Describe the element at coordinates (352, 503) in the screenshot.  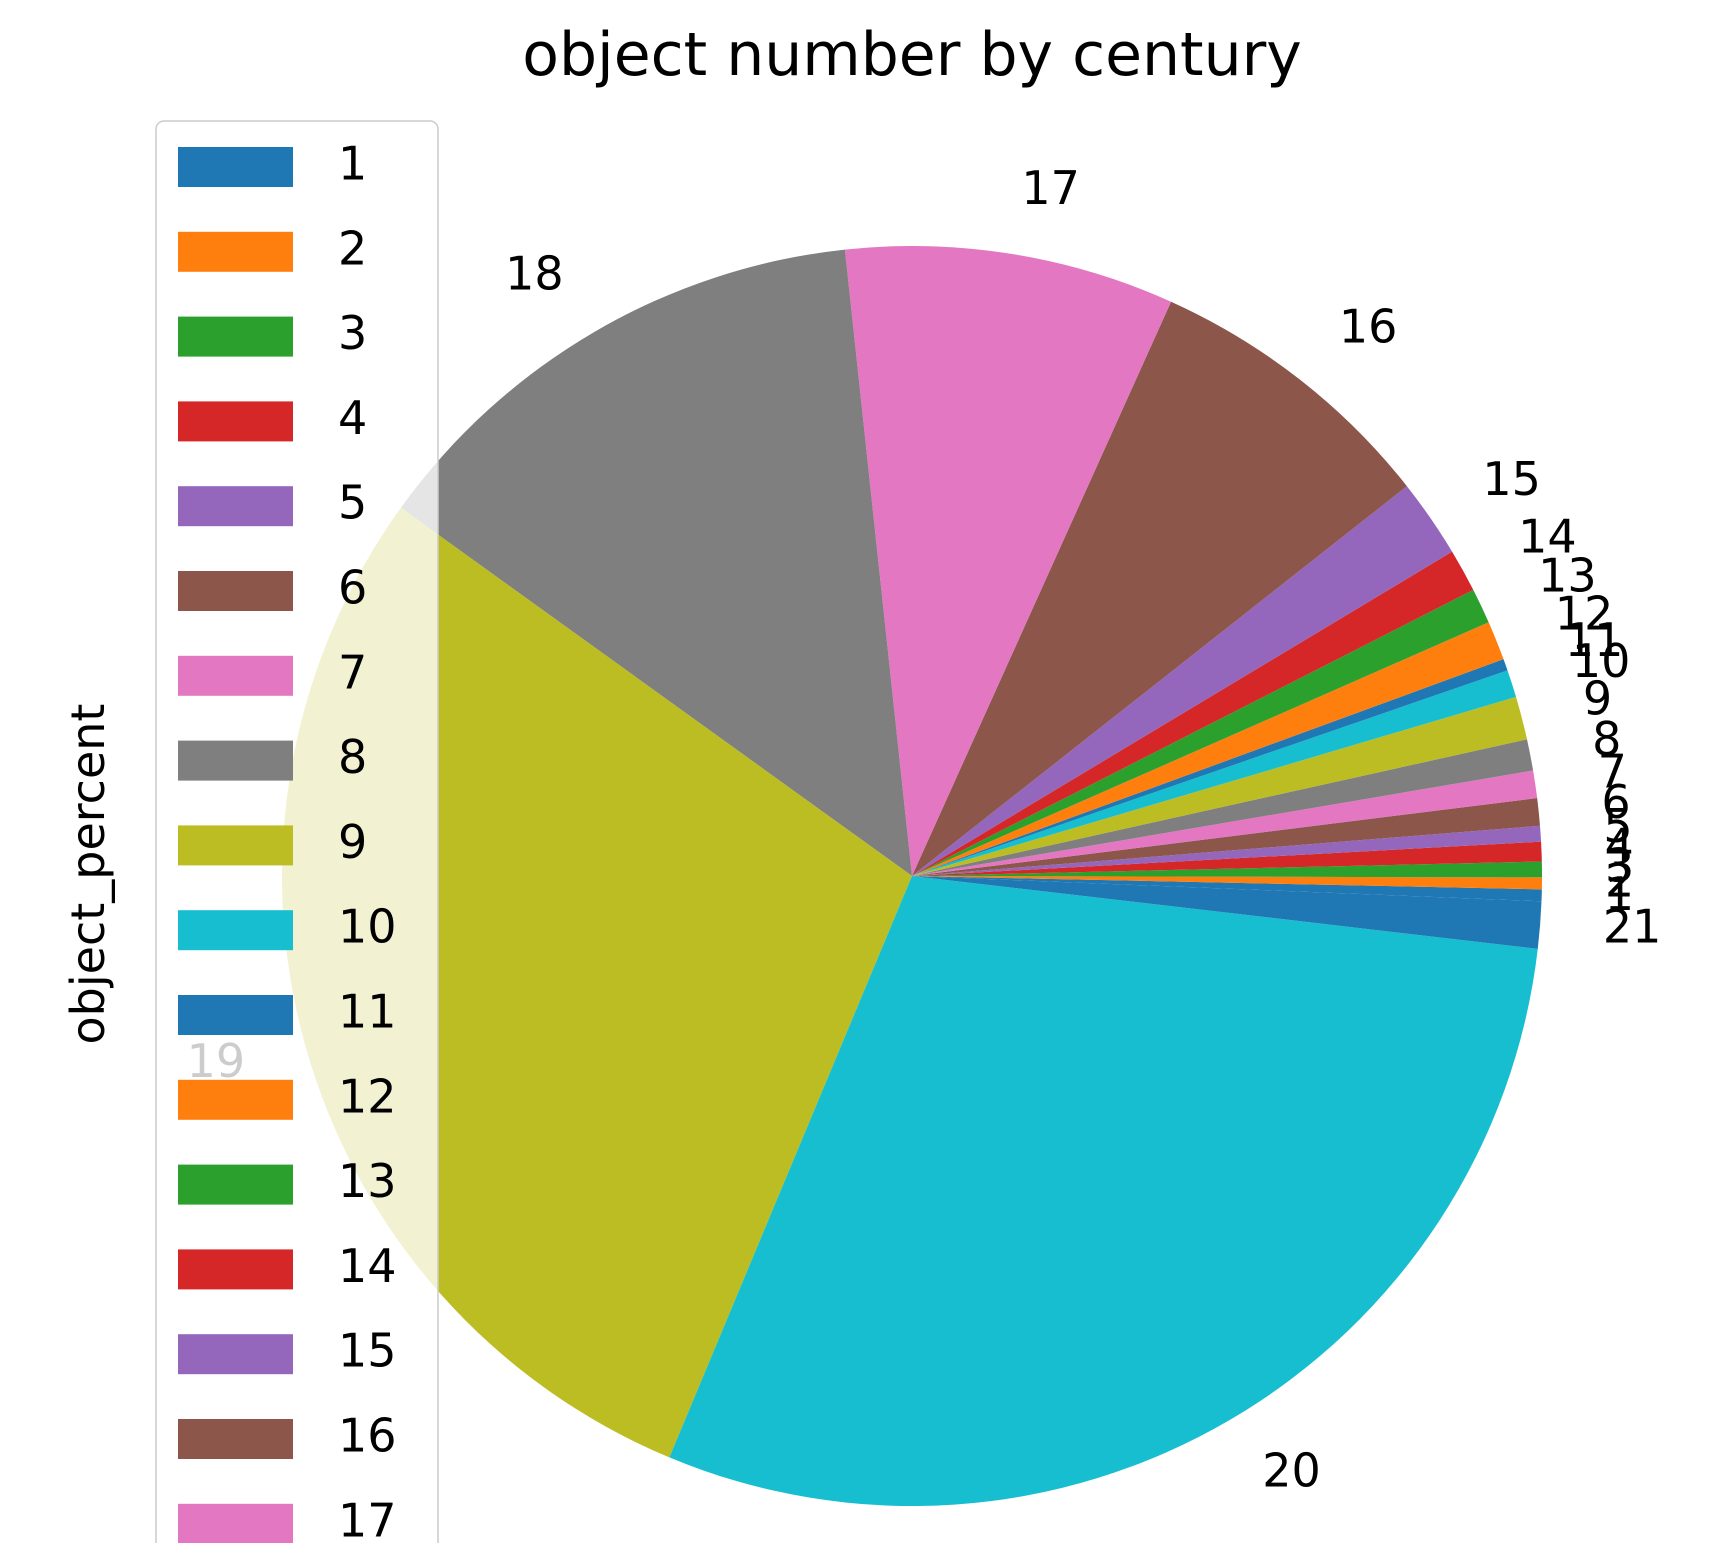
I see `legend-label-5: 5` at that location.